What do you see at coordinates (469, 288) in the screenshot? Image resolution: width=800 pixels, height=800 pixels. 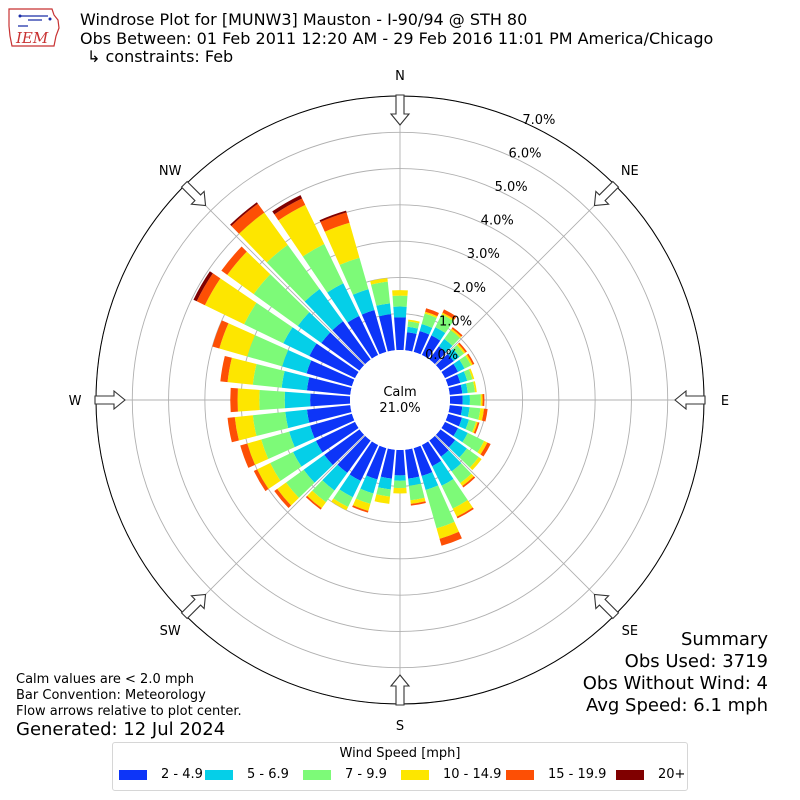 I see `radial-tick-label: 2.0%` at bounding box center [469, 288].